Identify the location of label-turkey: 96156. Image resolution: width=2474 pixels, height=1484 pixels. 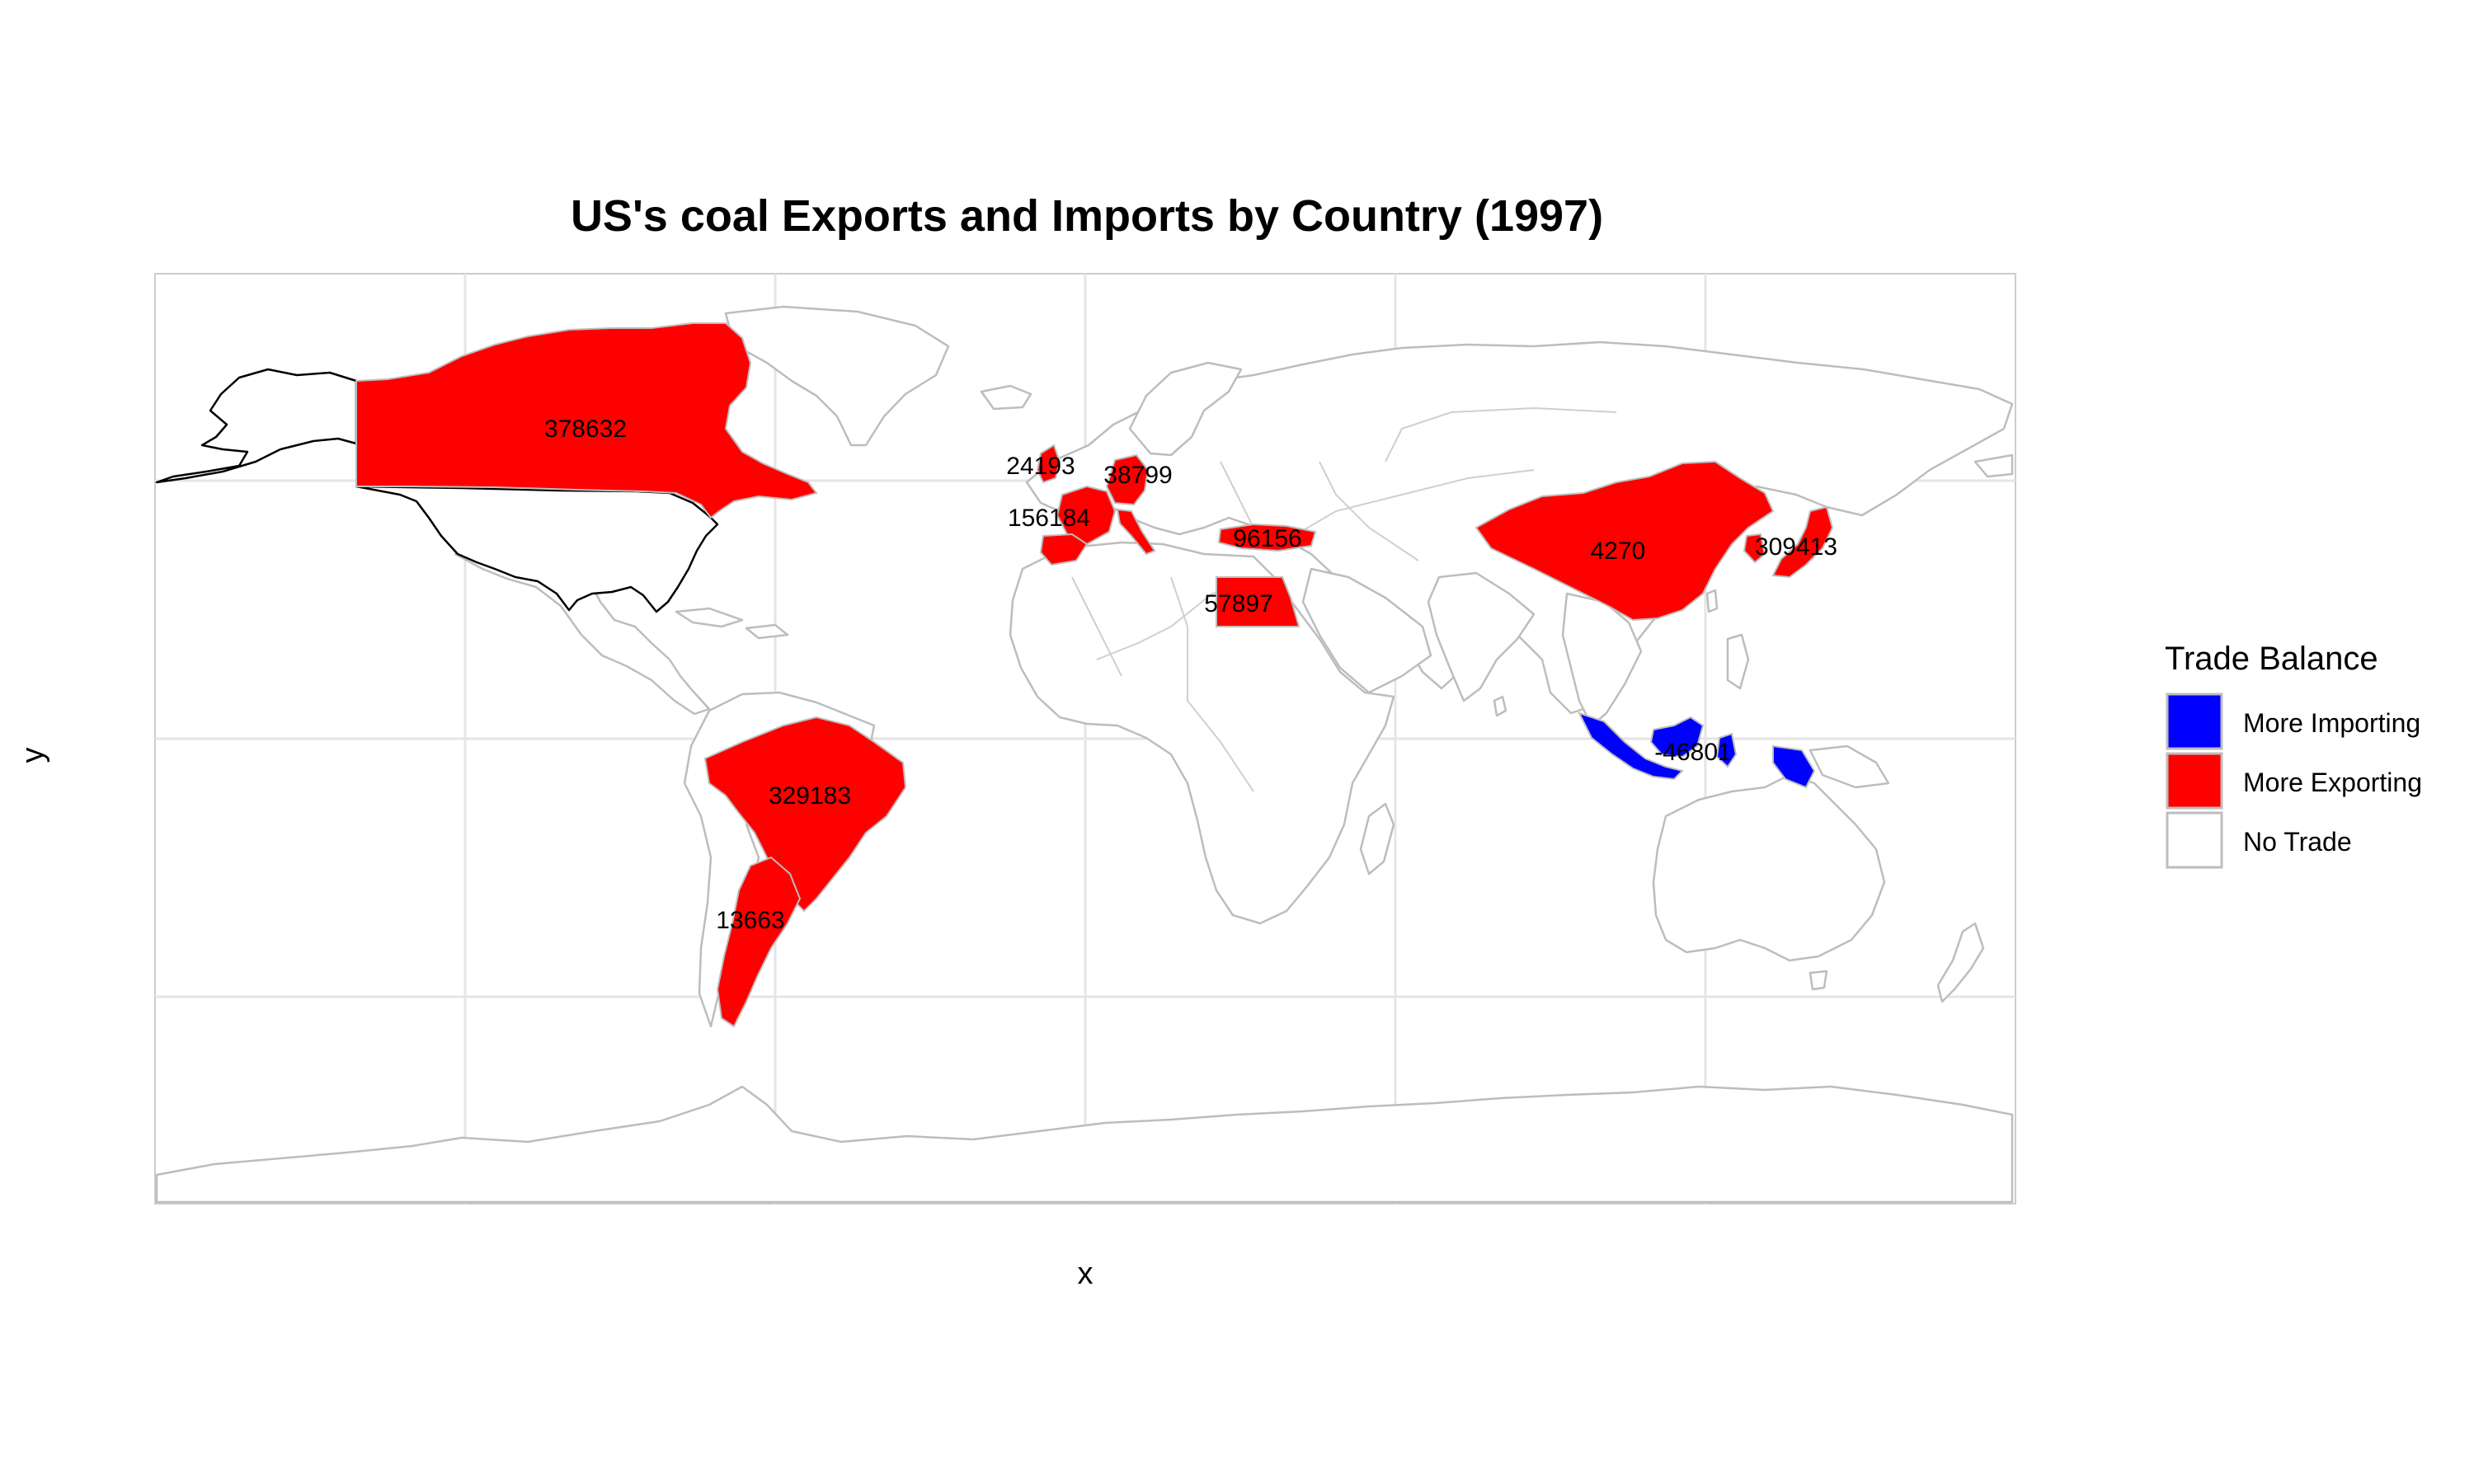
(1267, 538).